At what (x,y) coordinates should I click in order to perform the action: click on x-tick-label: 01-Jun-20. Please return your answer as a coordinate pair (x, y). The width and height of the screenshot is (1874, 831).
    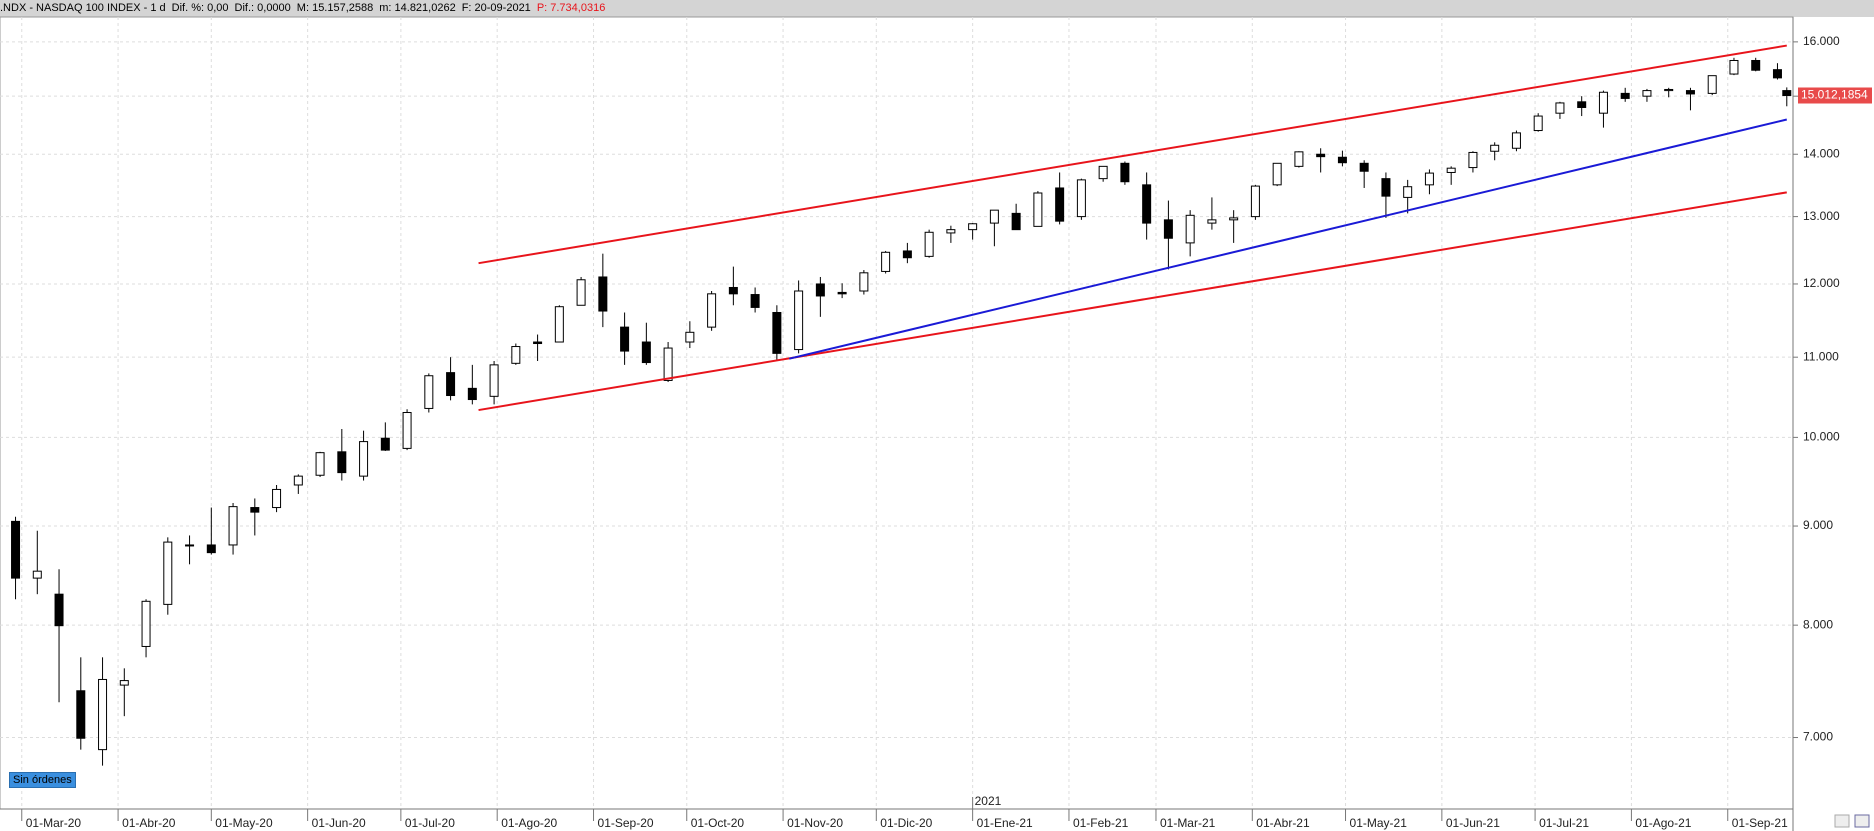
    Looking at the image, I should click on (339, 823).